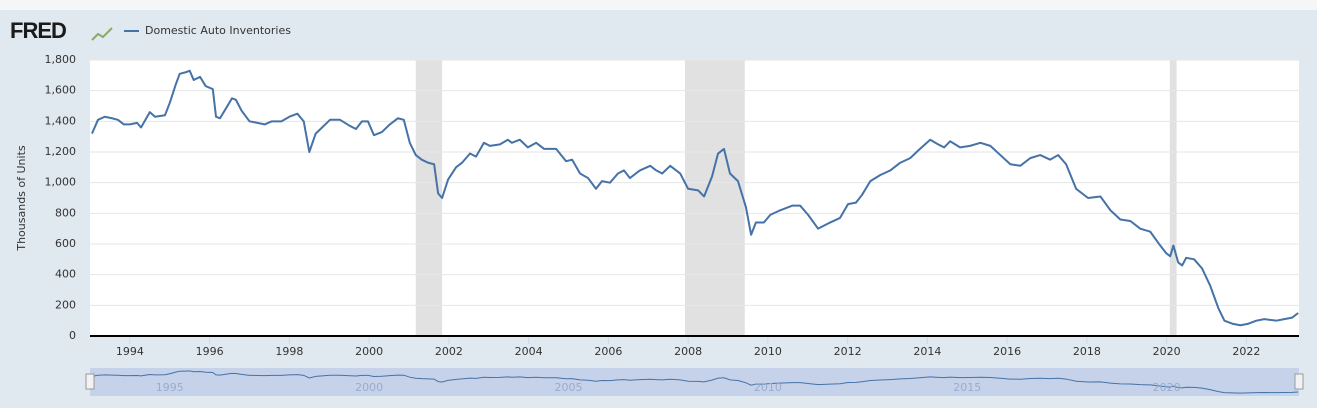 This screenshot has height=408, width=1317. I want to click on navigator-label: 2015, so click(967, 387).